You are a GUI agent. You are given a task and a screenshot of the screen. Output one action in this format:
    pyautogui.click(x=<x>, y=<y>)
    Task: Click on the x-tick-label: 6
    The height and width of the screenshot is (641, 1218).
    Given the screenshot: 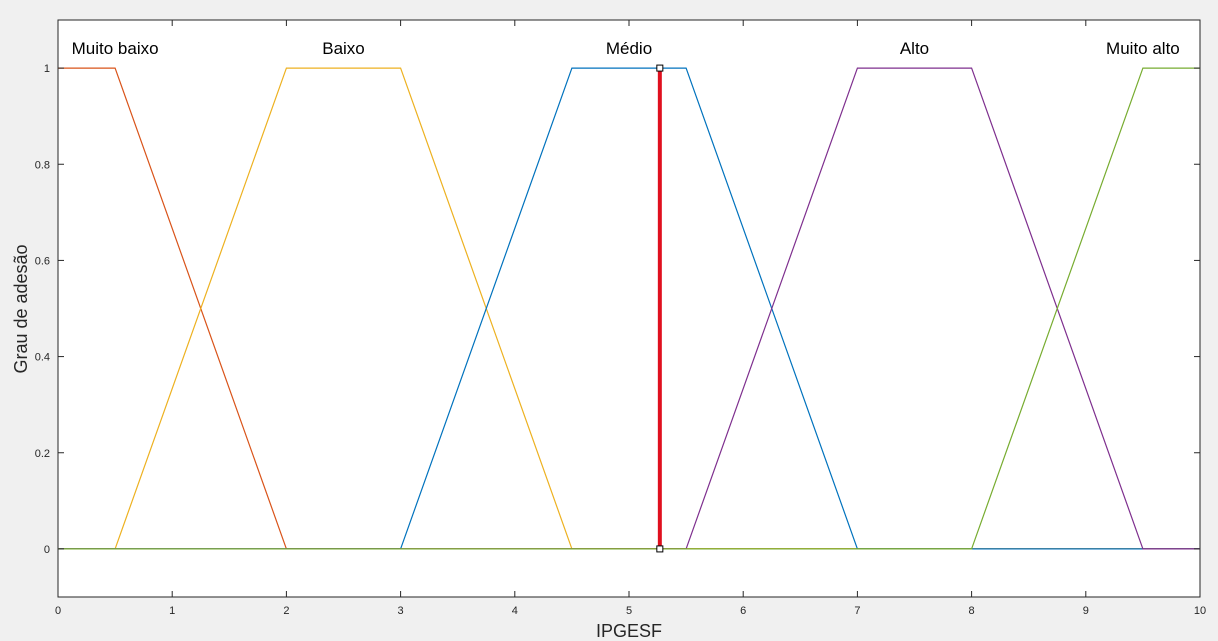 What is the action you would take?
    pyautogui.click(x=743, y=611)
    